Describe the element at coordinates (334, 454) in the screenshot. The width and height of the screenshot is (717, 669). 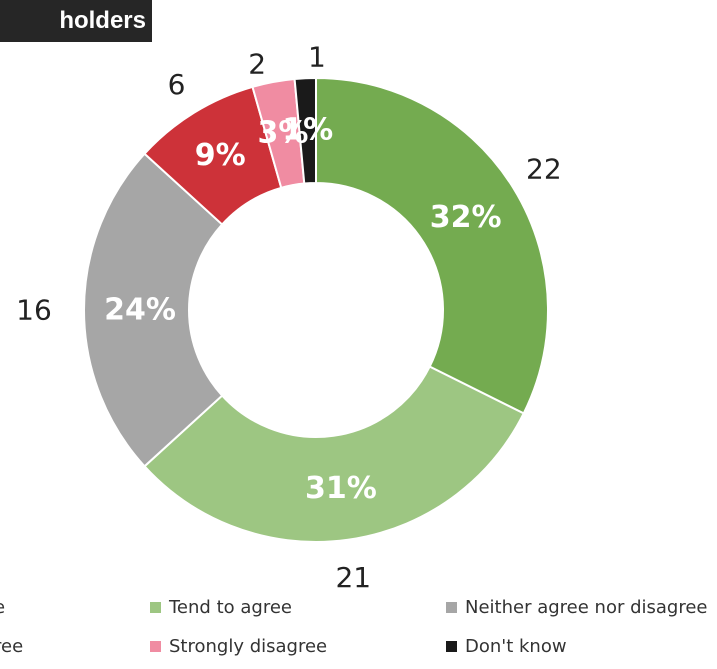
I see `slice-tend-to-agree` at that location.